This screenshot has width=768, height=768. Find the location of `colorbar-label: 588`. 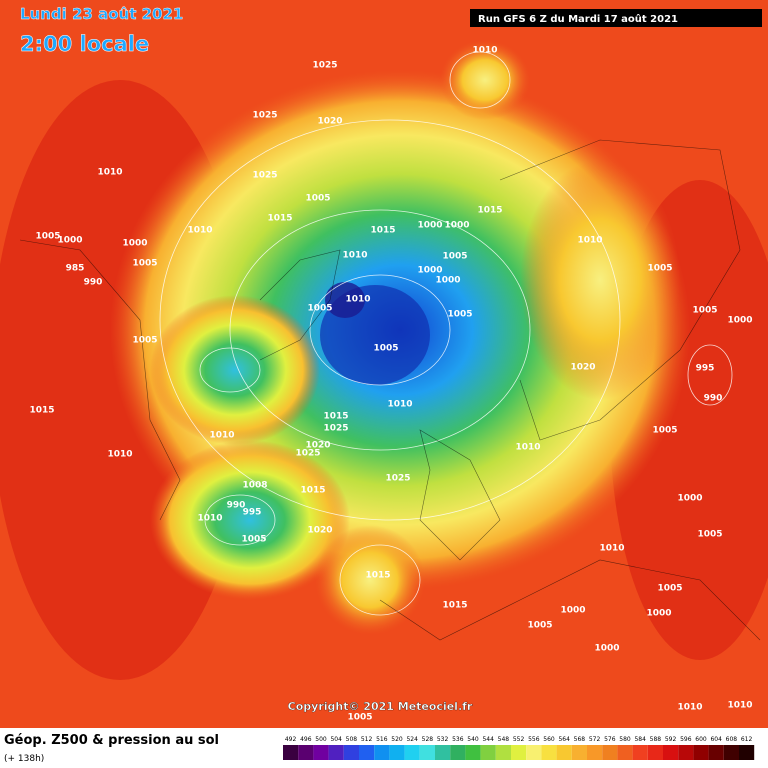

colorbar-label: 588 is located at coordinates (656, 739).